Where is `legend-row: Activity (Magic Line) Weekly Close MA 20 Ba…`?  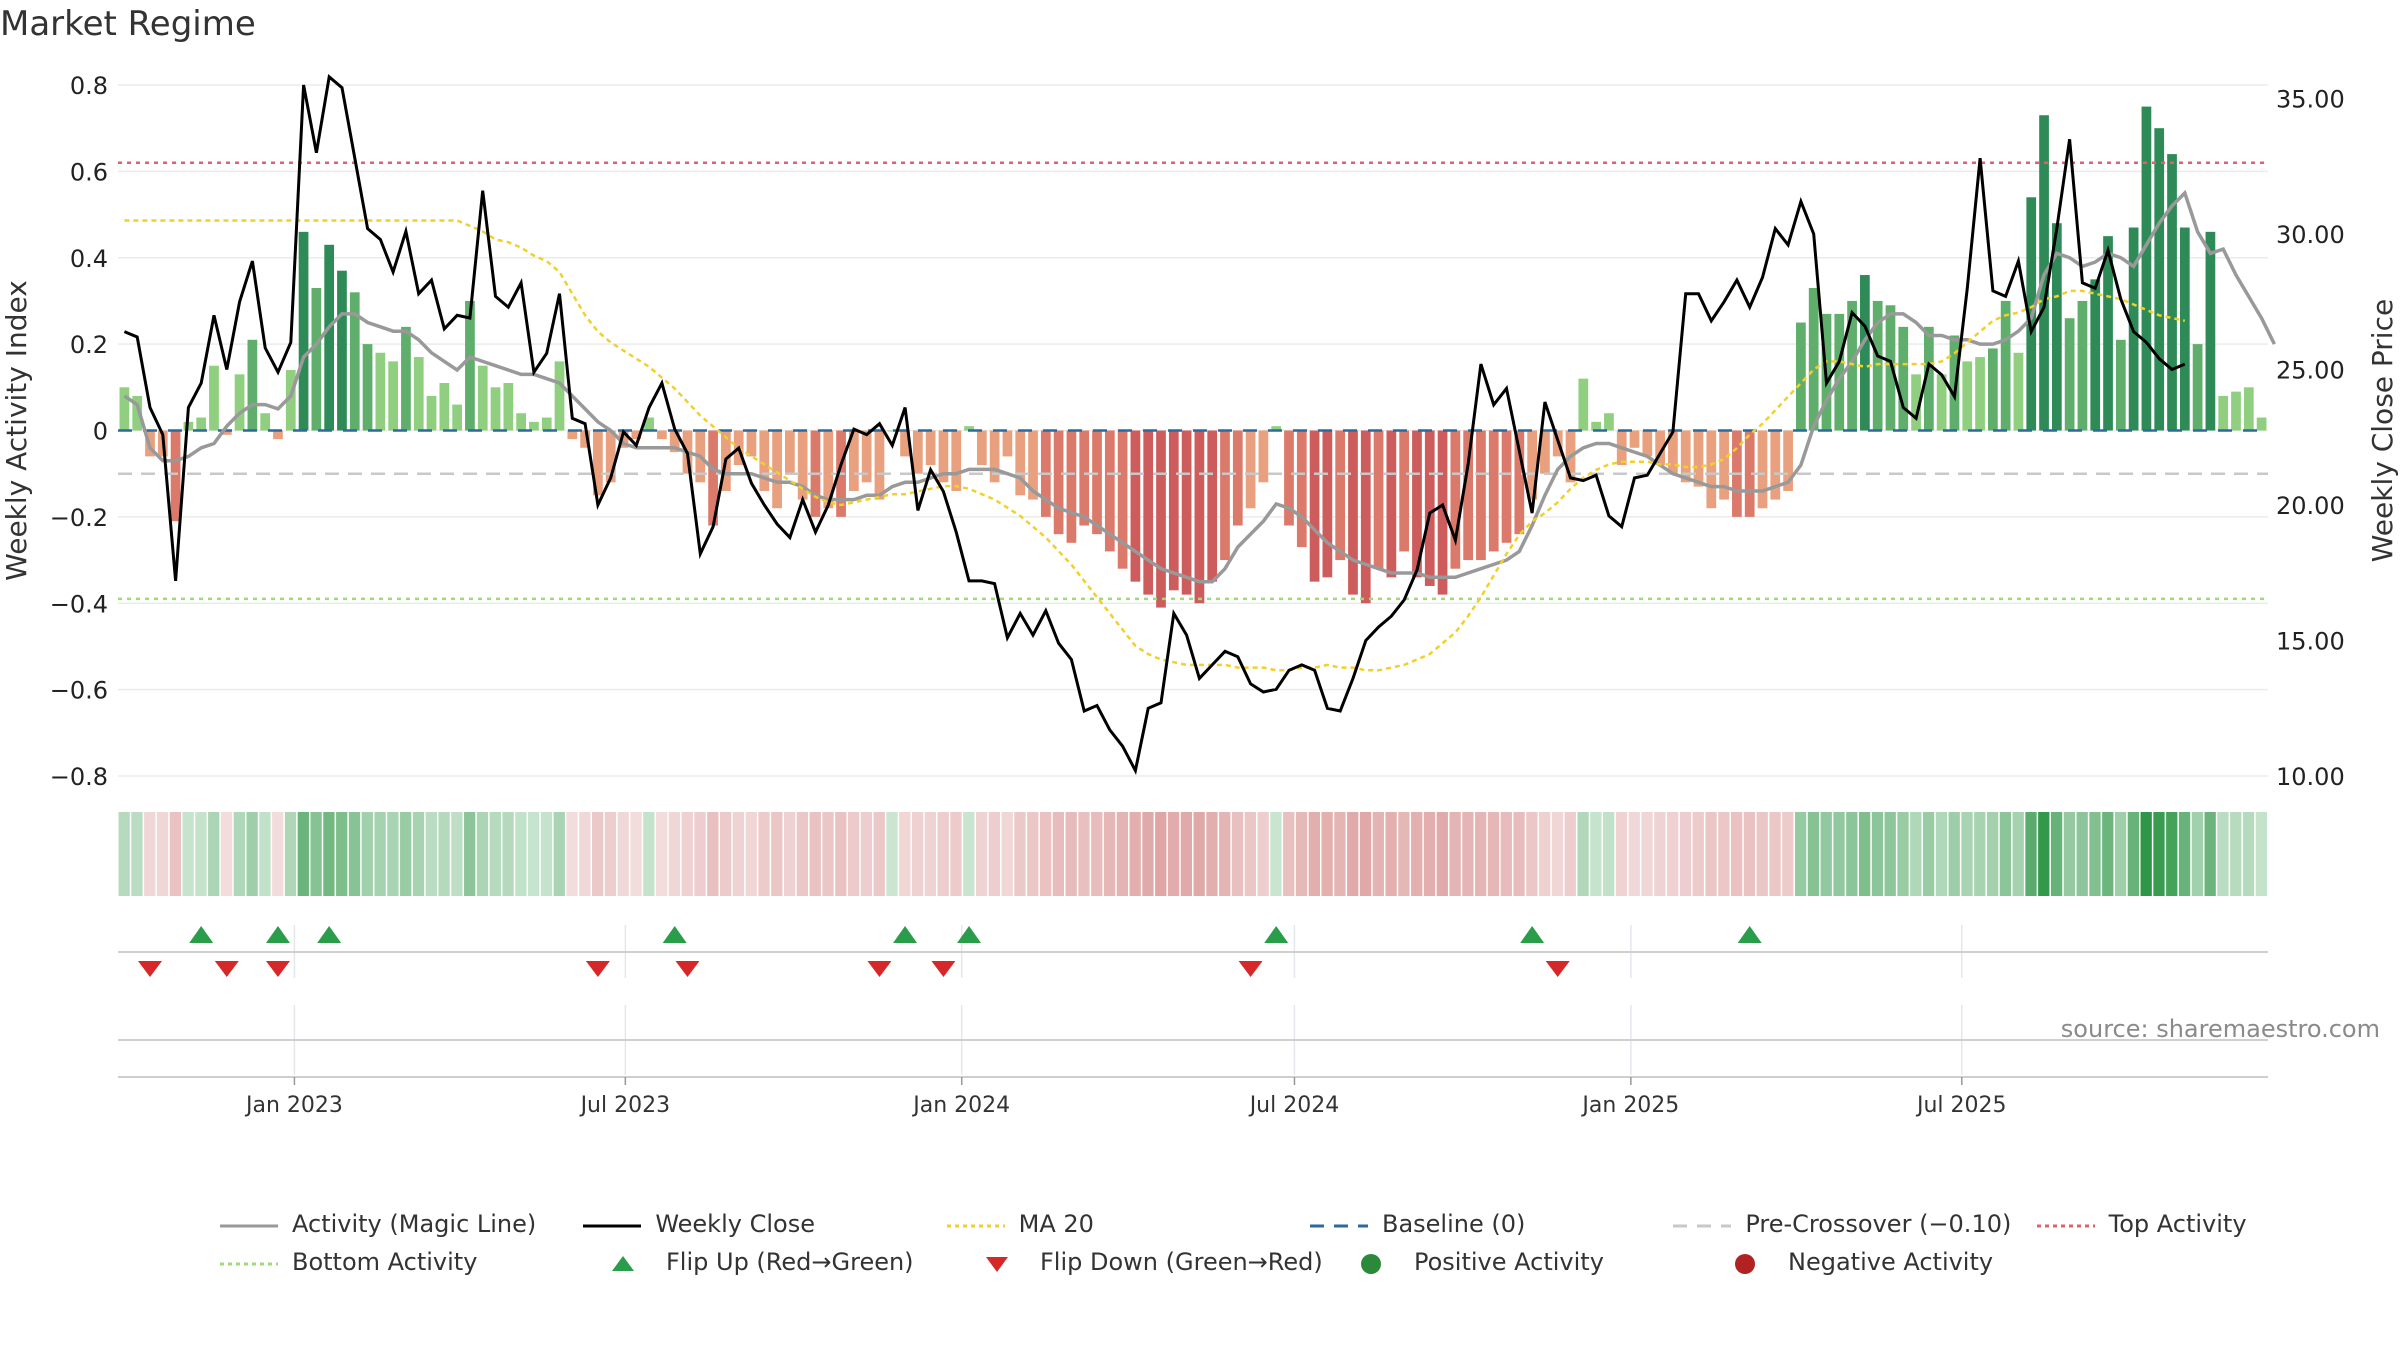 legend-row: Activity (Magic Line) Weekly Close MA 20 Ba… is located at coordinates (1310, 1224).